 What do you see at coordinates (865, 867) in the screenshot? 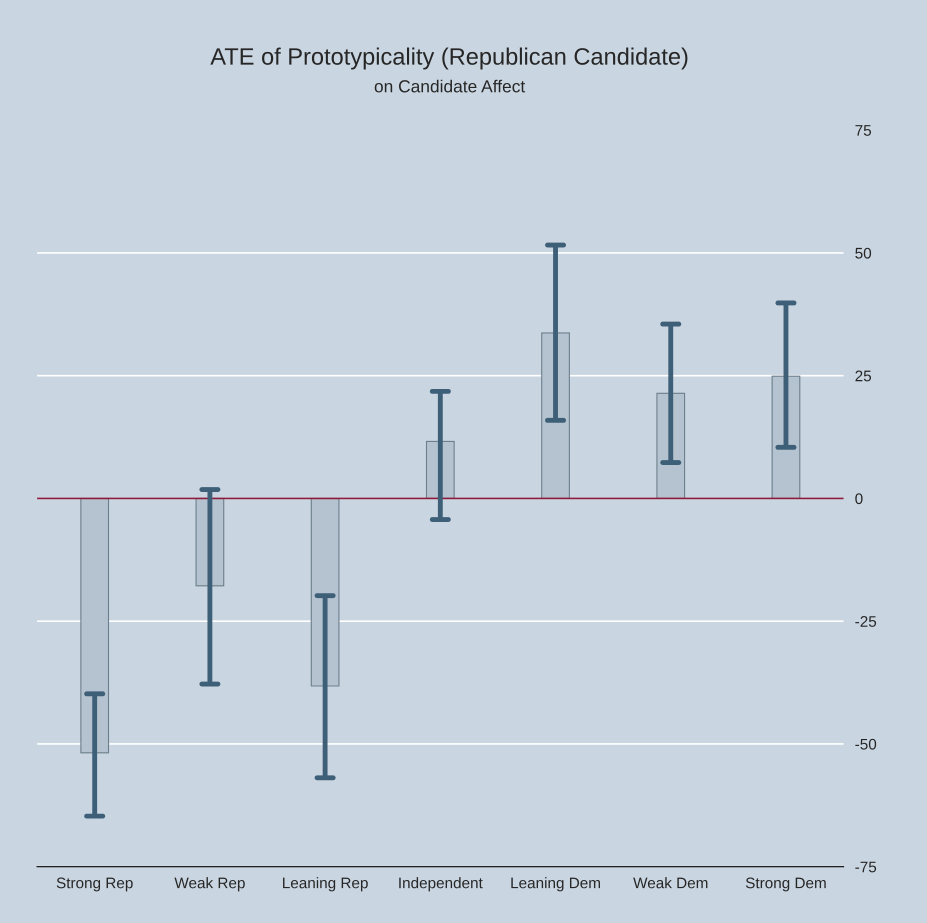
I see `y-tick-label: -75` at bounding box center [865, 867].